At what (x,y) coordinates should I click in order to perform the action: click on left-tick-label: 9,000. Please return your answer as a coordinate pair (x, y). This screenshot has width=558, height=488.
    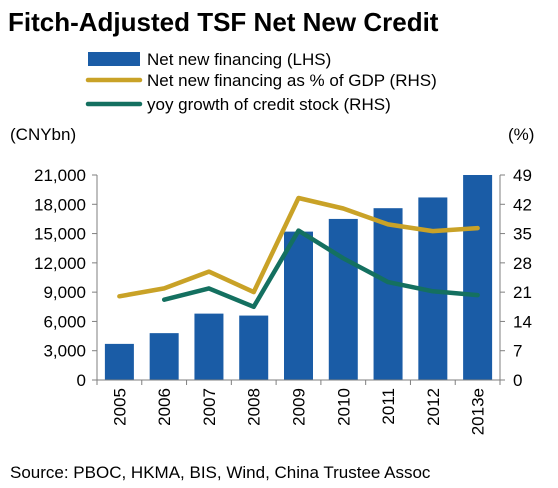
    Looking at the image, I should click on (64, 292).